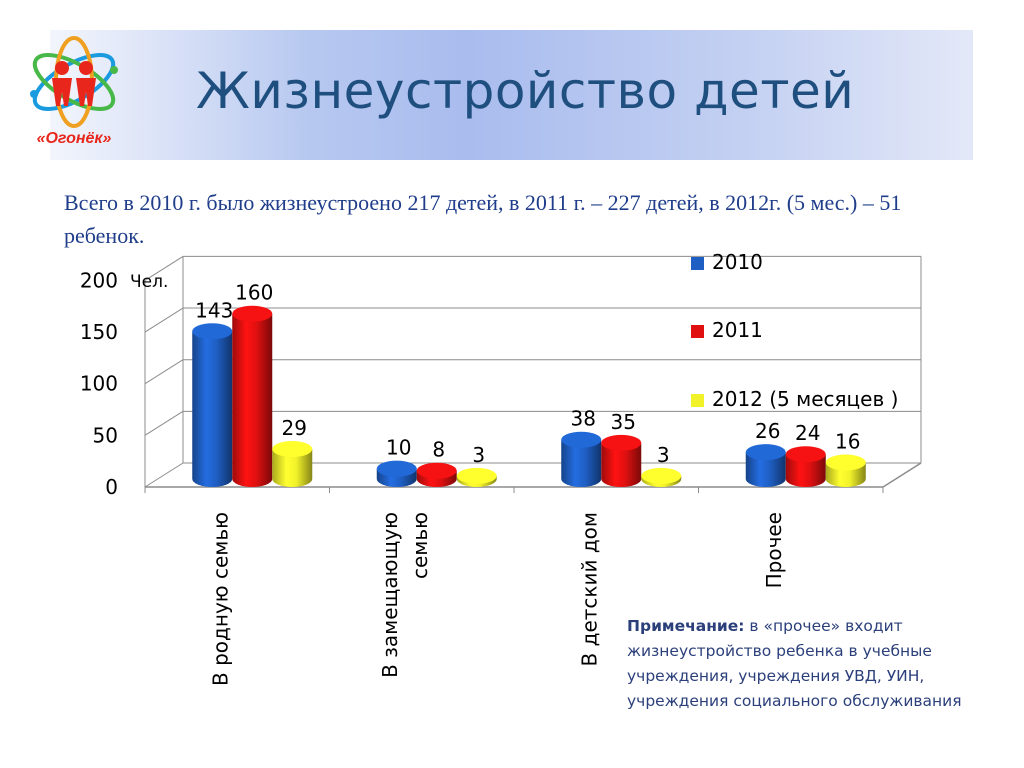 Image resolution: width=1024 pixels, height=768 pixels. I want to click on category-label: В родную семью, so click(220, 599).